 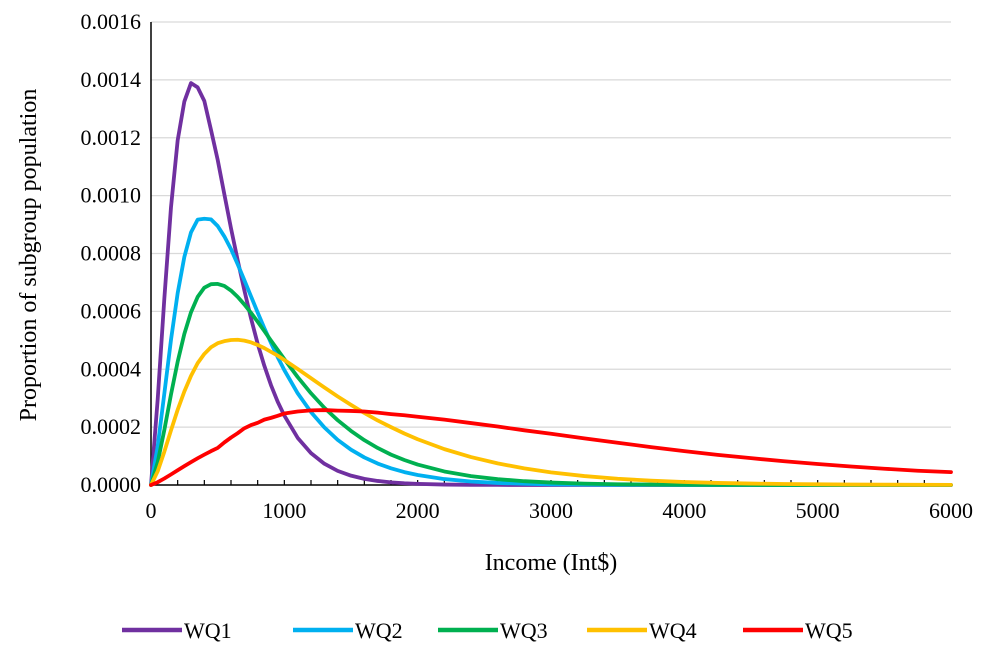 I want to click on legend-label-wq2: WQ2, so click(x=379, y=630).